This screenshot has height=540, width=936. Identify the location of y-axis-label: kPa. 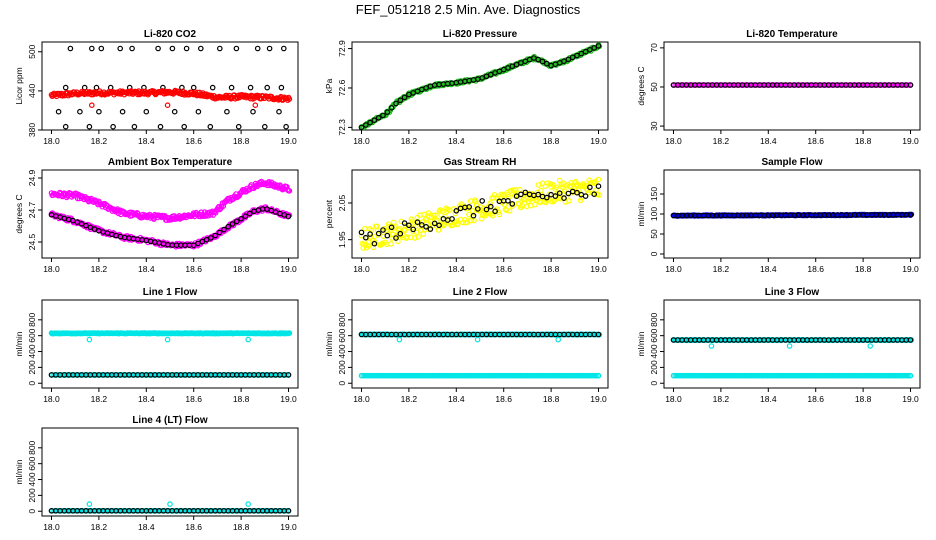
(329, 85).